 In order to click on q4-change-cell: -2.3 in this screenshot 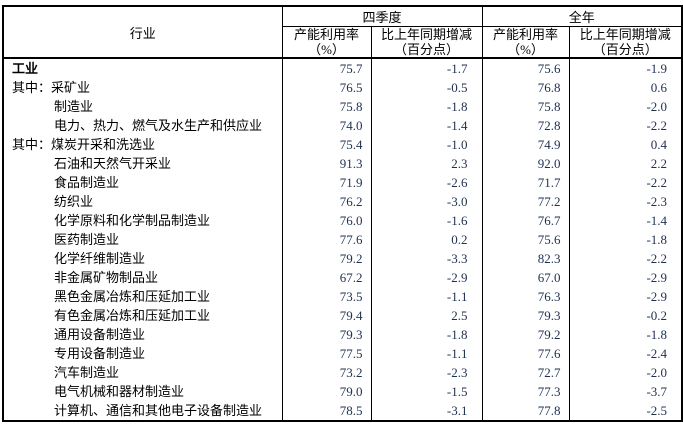, I will do `click(426, 372)`.